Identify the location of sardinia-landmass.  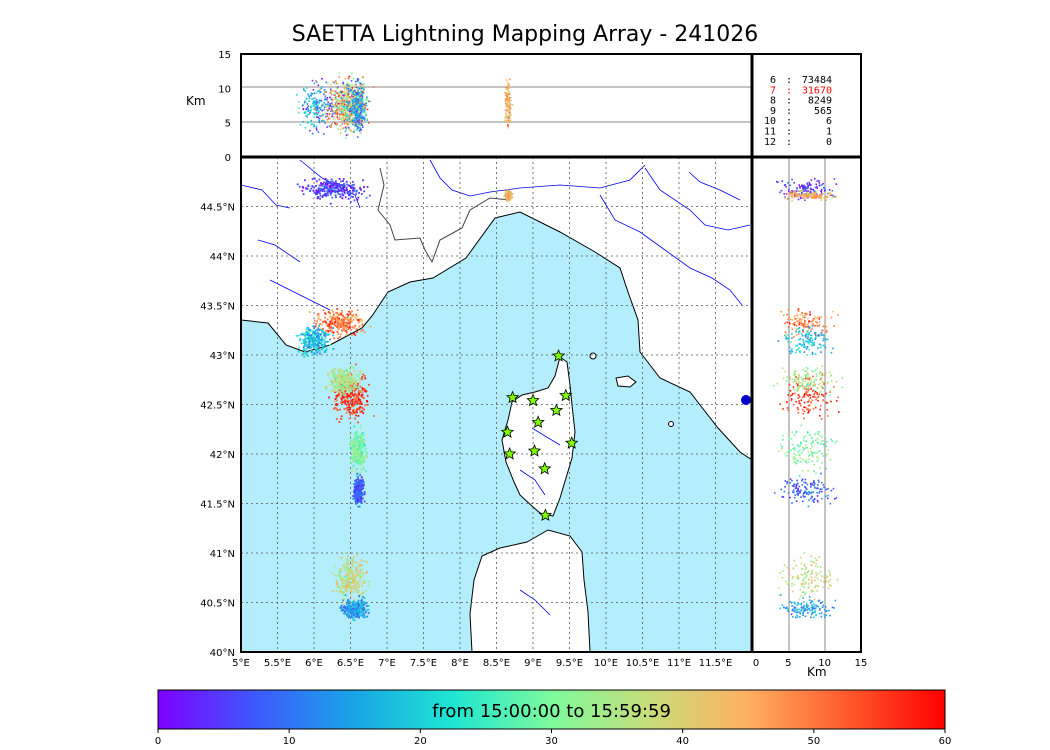
(530, 590).